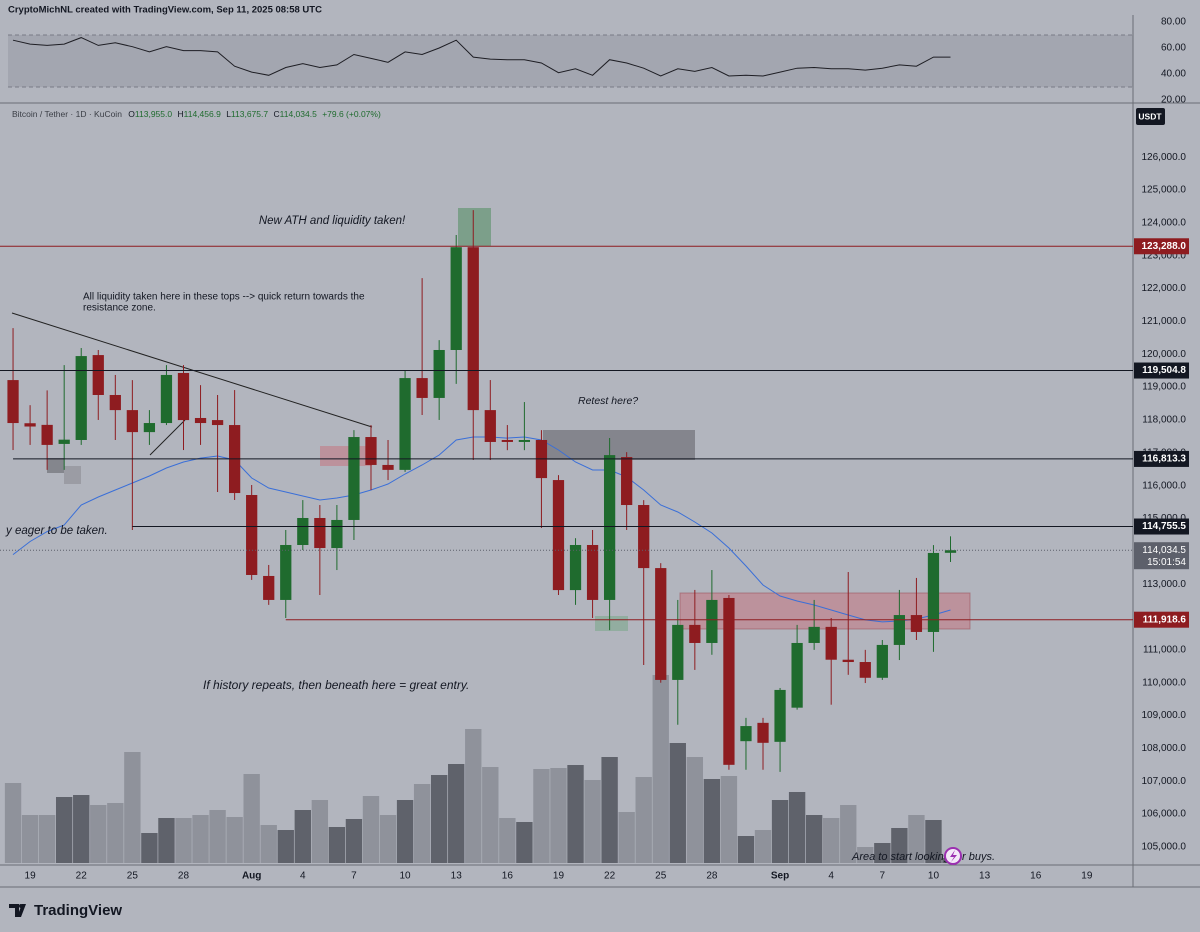 The image size is (1200, 932). I want to click on y-tick-label: 107,000.0, so click(1164, 781).